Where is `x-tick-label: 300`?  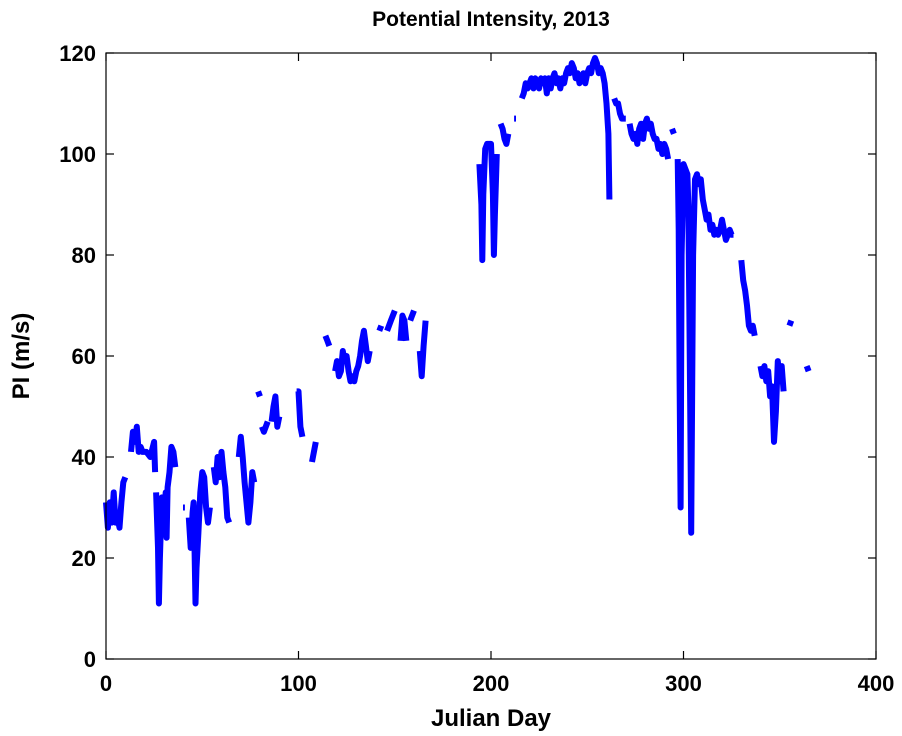 x-tick-label: 300 is located at coordinates (683, 683).